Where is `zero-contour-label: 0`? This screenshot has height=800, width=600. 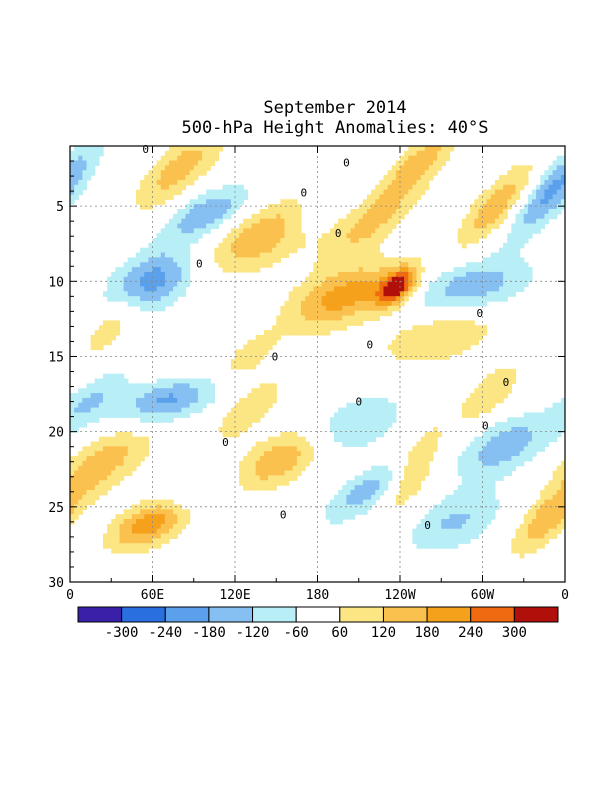
zero-contour-label: 0 is located at coordinates (275, 356).